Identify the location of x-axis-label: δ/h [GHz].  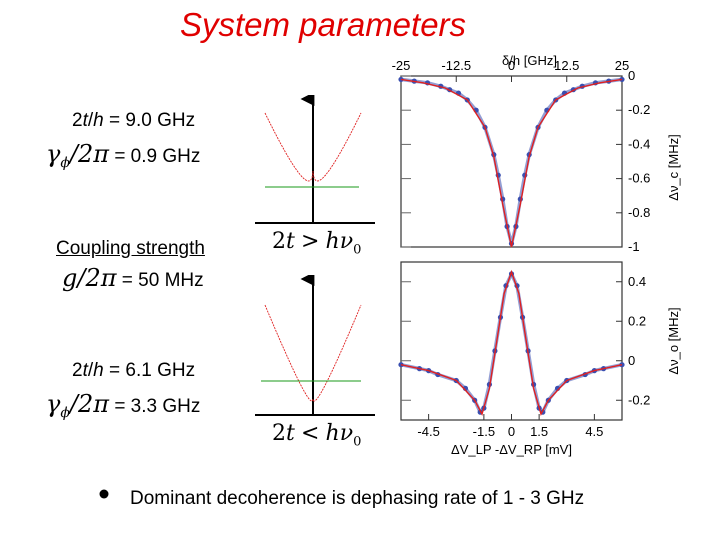
(529, 60).